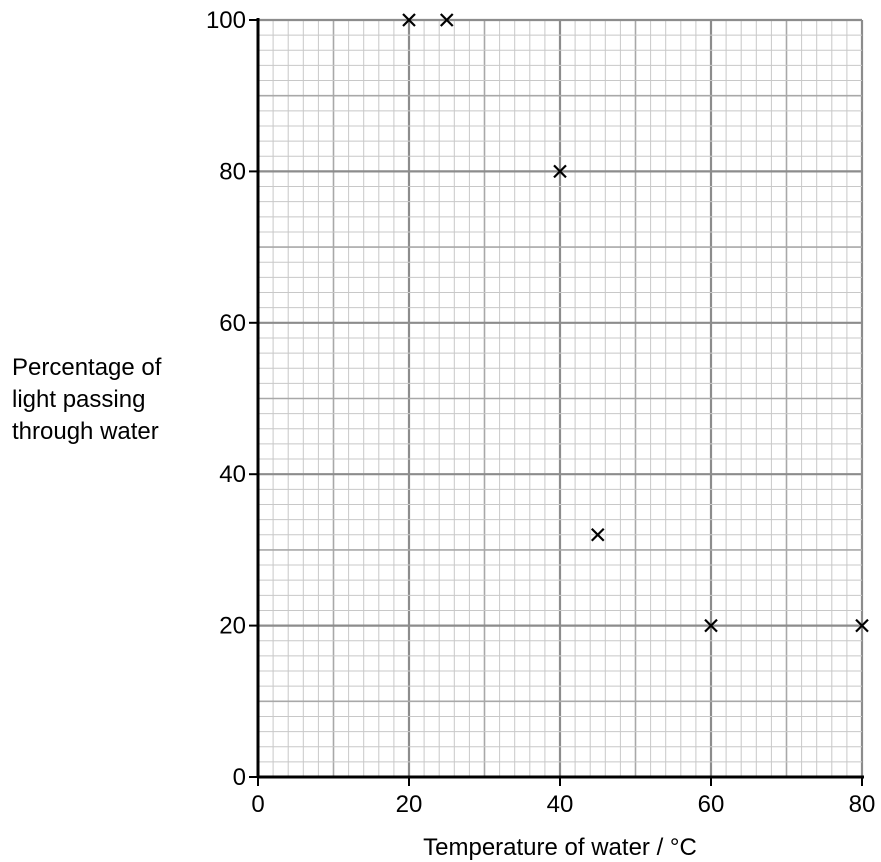 This screenshot has width=881, height=862. Describe the element at coordinates (862, 804) in the screenshot. I see `x-tick-label: 80` at that location.